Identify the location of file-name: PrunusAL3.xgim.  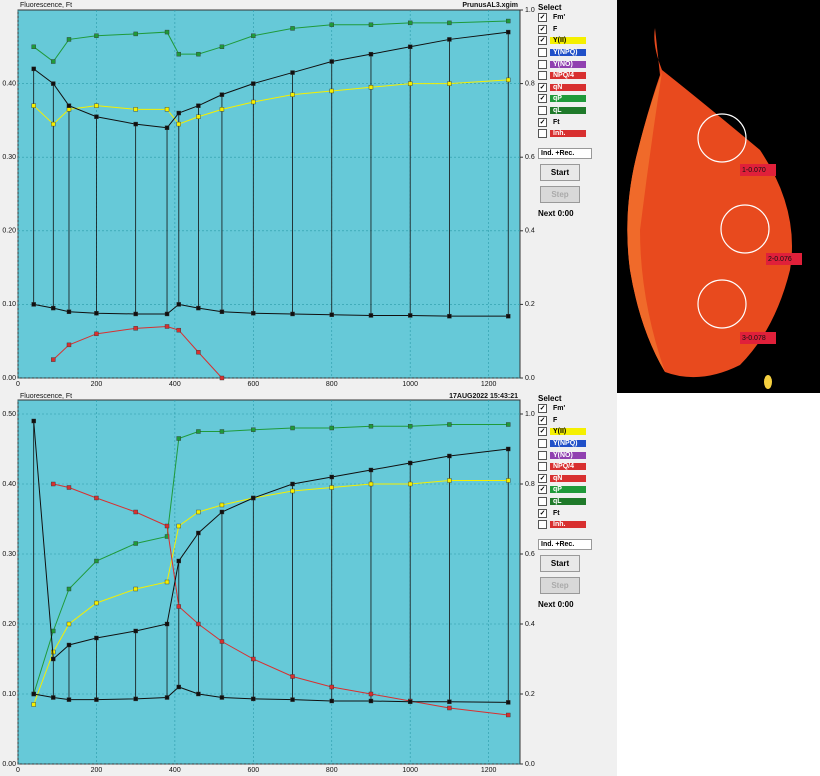
(490, 5).